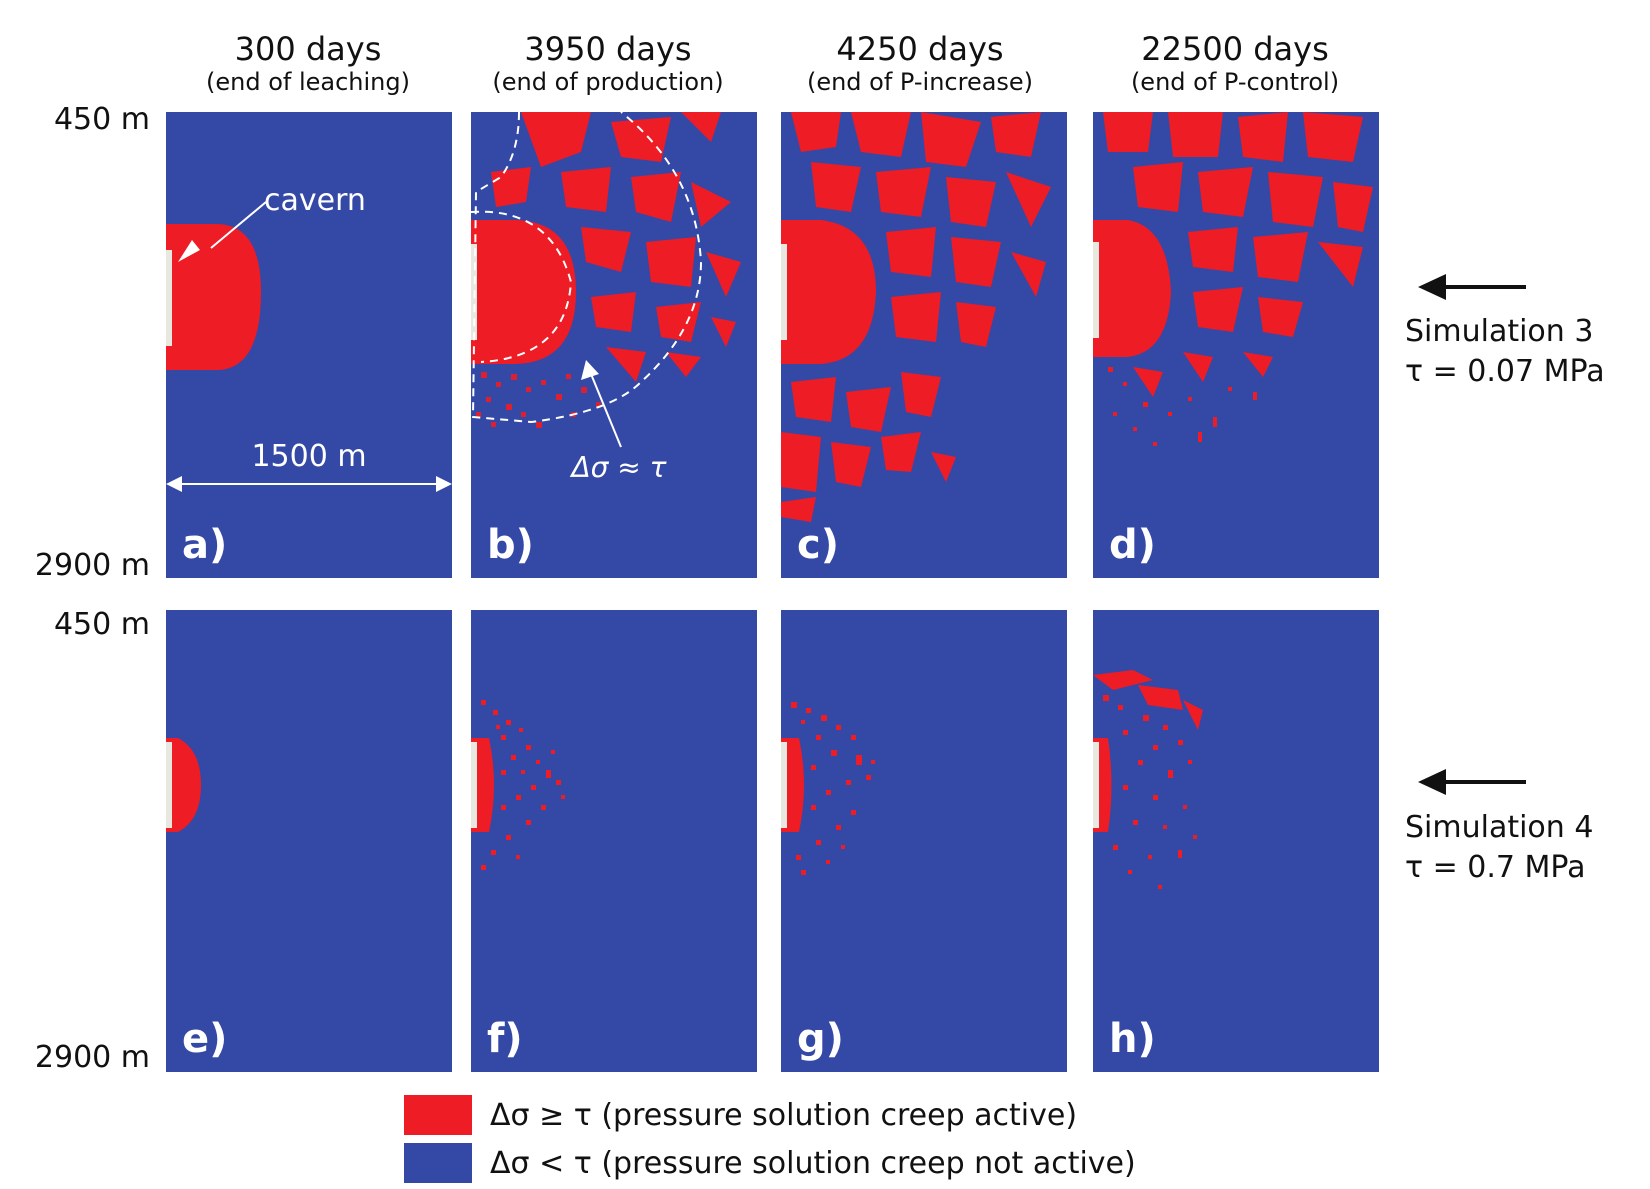  I want to click on depth-top-row2: 450 m, so click(101, 624).